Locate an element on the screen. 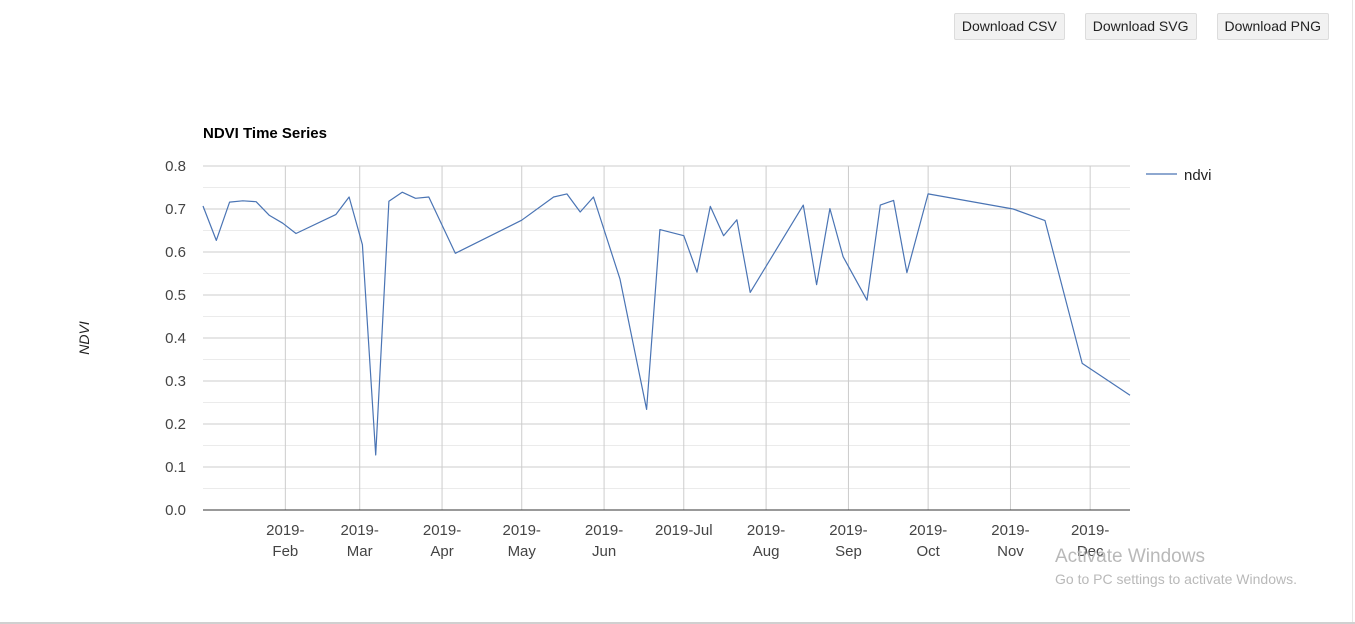 The height and width of the screenshot is (624, 1355). x-tick-label: Sep is located at coordinates (848, 551).